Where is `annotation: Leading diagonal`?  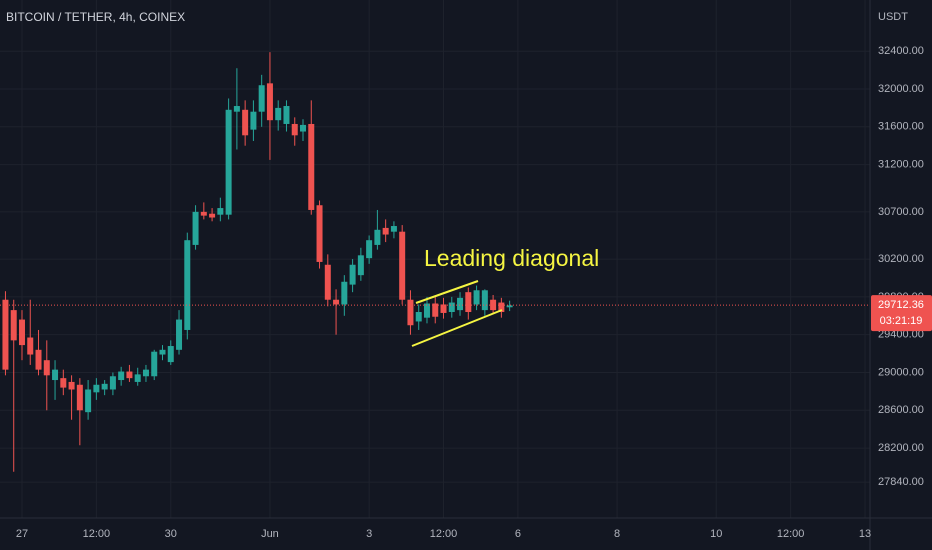 annotation: Leading diagonal is located at coordinates (511, 258).